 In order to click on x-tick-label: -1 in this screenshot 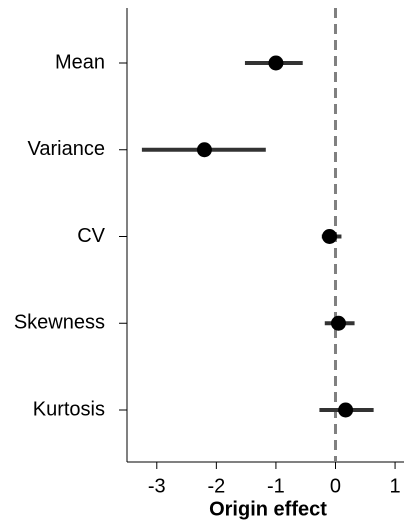, I will do `click(276, 486)`.